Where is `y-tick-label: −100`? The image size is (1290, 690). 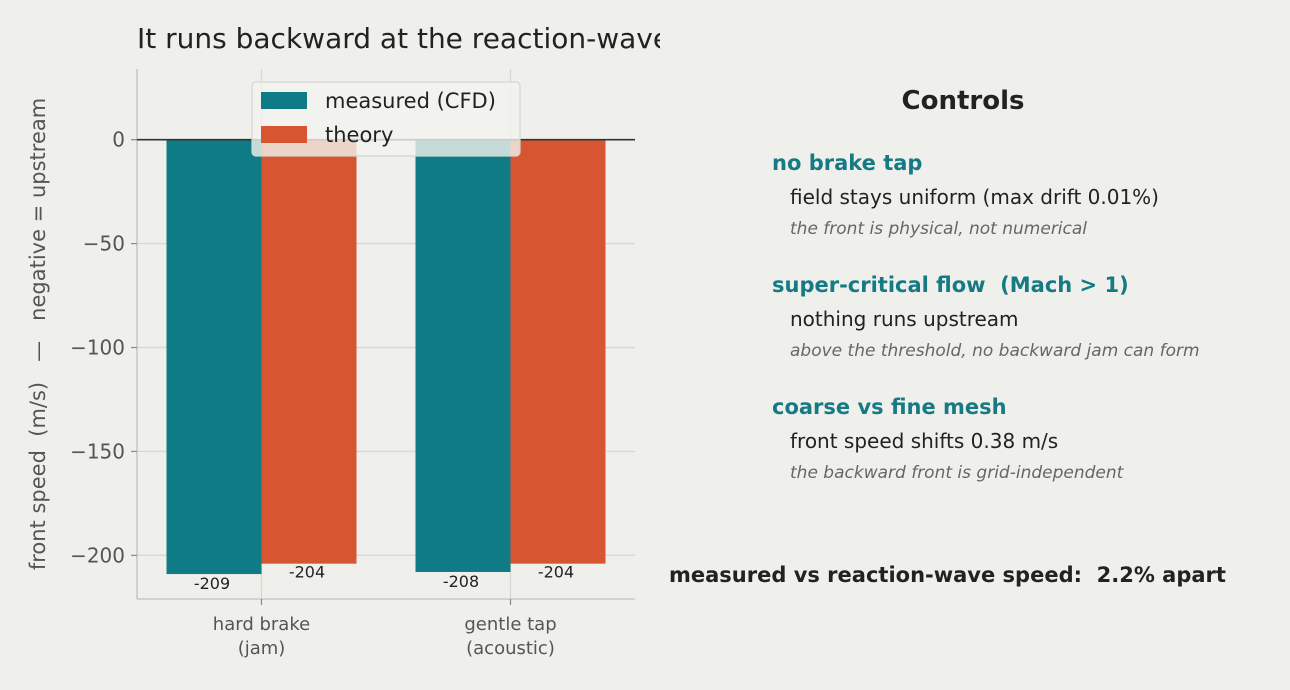 y-tick-label: −100 is located at coordinates (97, 348).